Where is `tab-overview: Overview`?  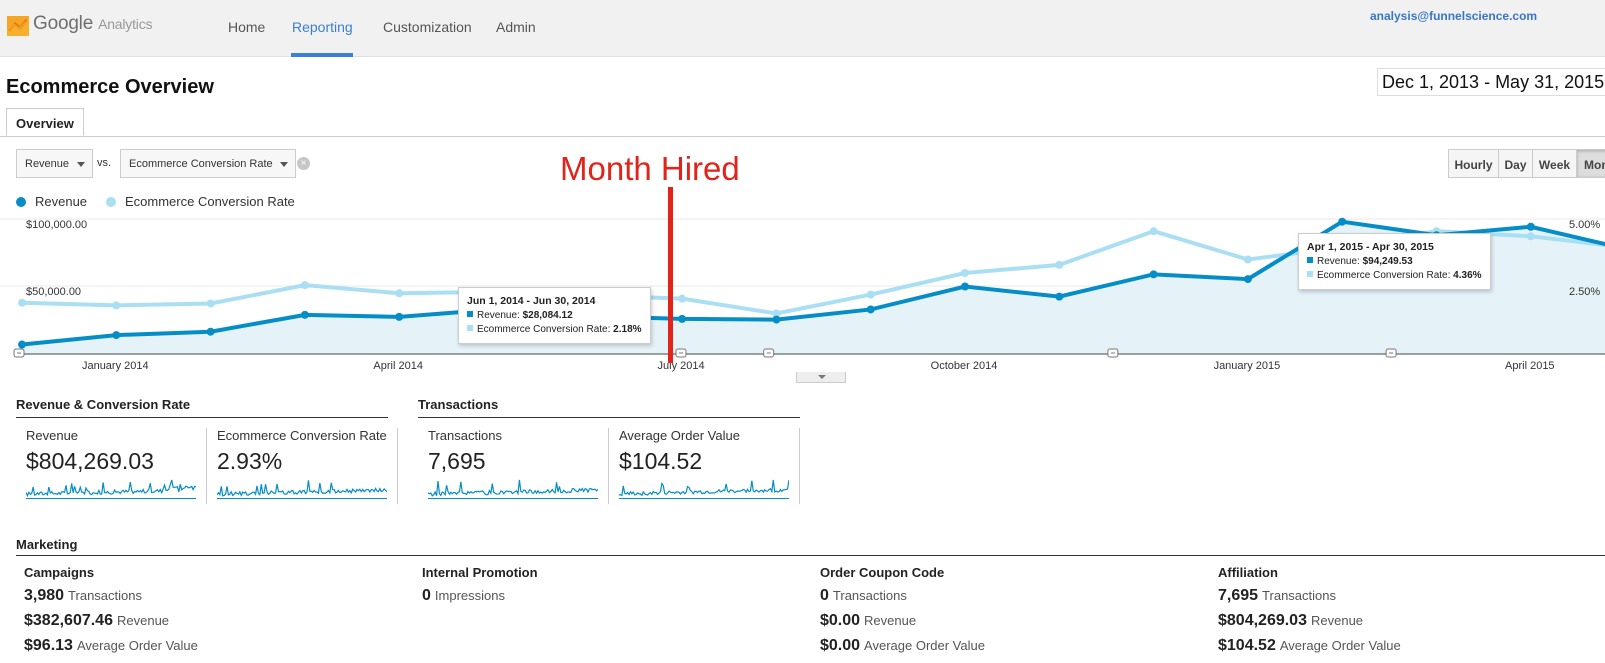
tab-overview: Overview is located at coordinates (45, 122).